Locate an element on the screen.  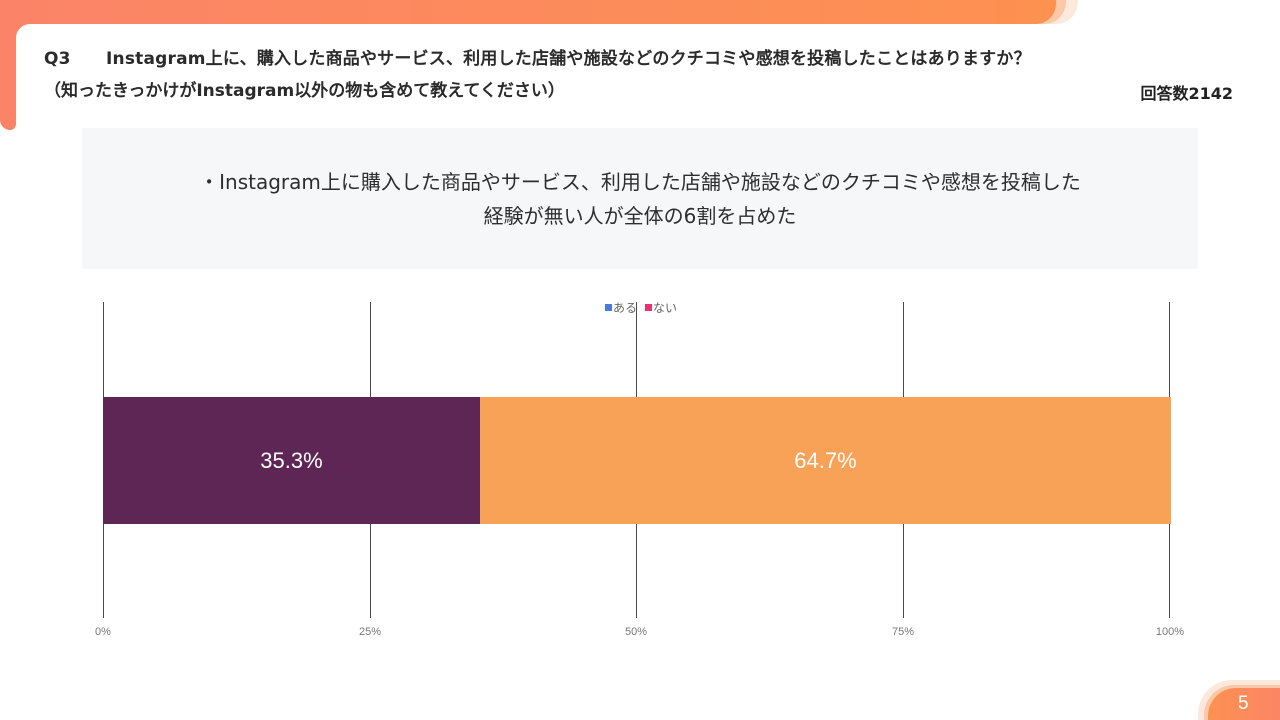
question-subtext: （知ったきっかけがInstagram以外の物も含めて教えてください） is located at coordinates (304, 91).